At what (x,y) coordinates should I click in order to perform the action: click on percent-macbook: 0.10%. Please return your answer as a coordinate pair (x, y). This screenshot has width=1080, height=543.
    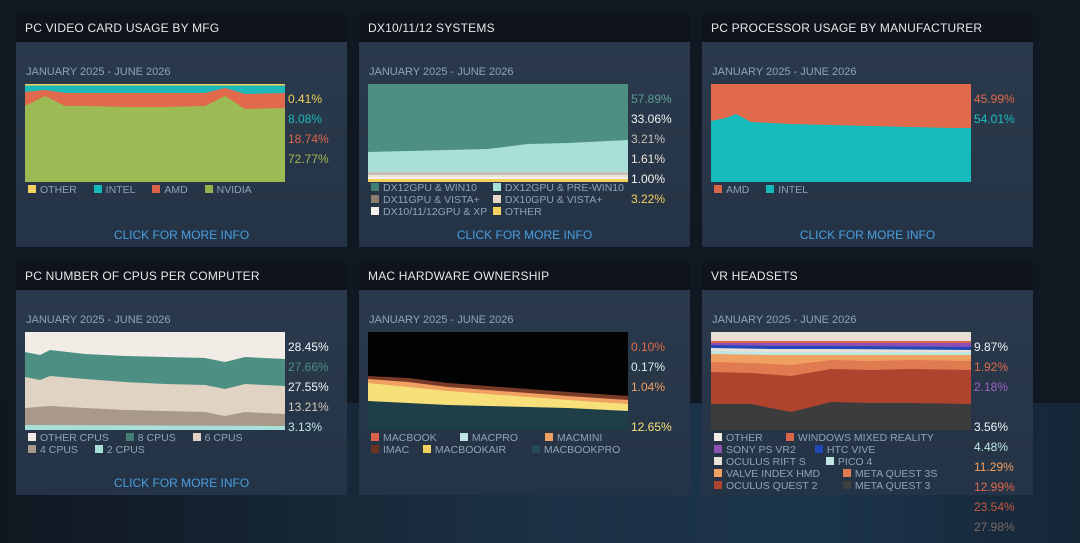
    Looking at the image, I should click on (648, 347).